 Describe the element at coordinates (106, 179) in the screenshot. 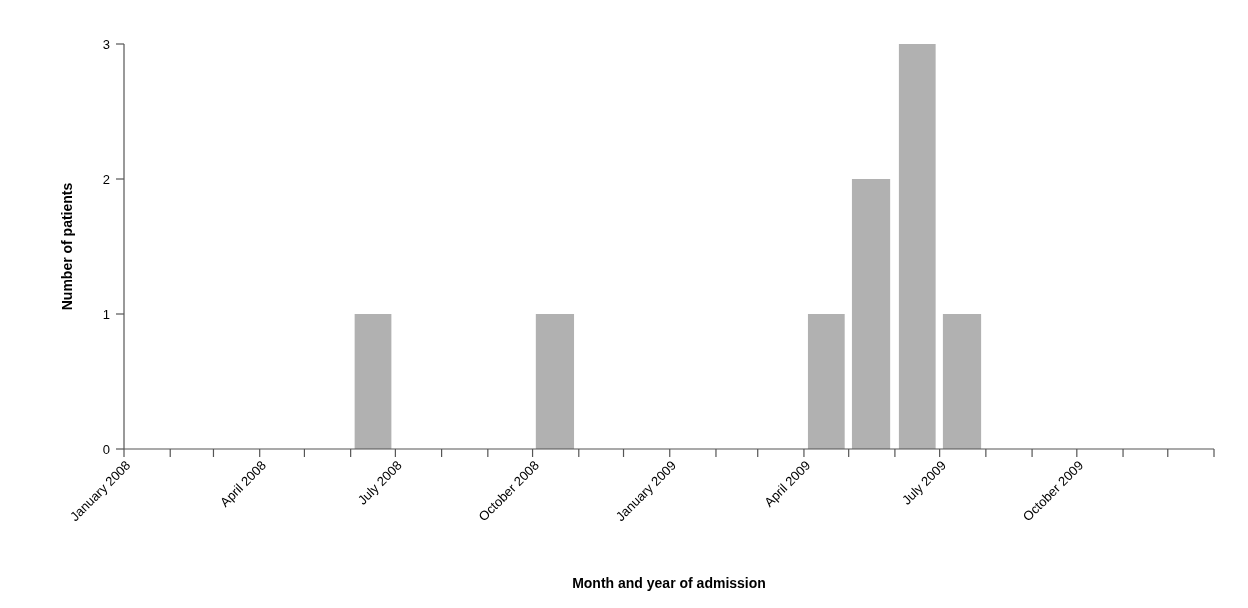

I see `y-tick-label: 2` at that location.